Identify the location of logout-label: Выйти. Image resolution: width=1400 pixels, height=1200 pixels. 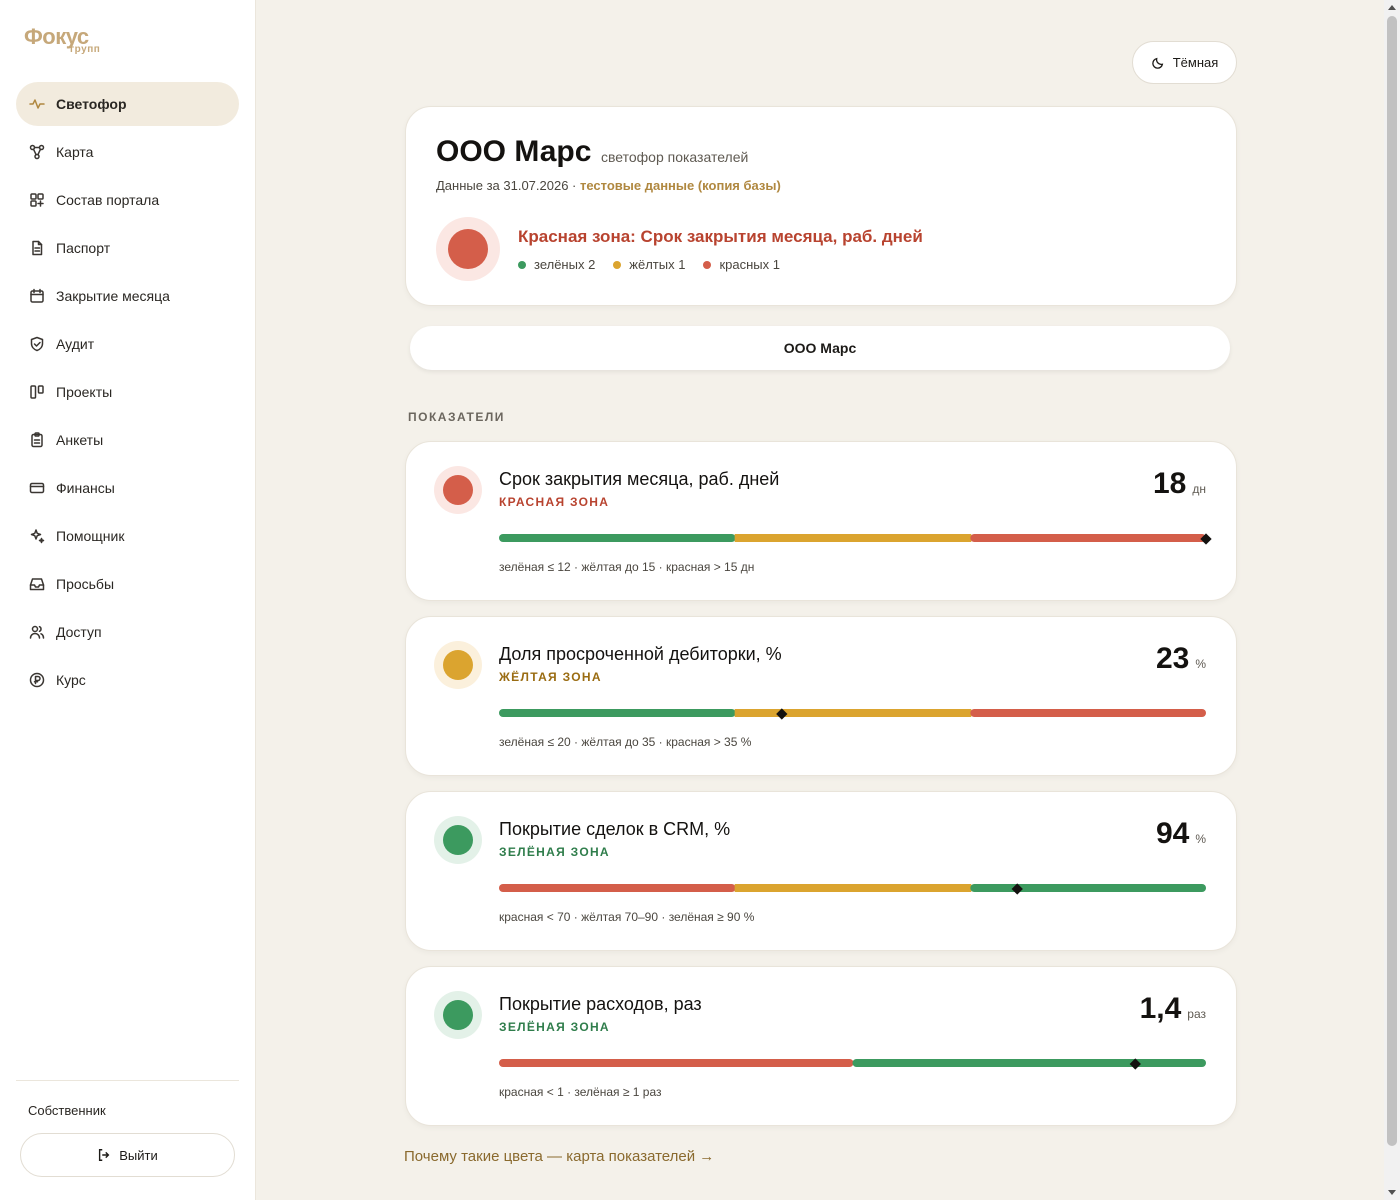
(138, 1155).